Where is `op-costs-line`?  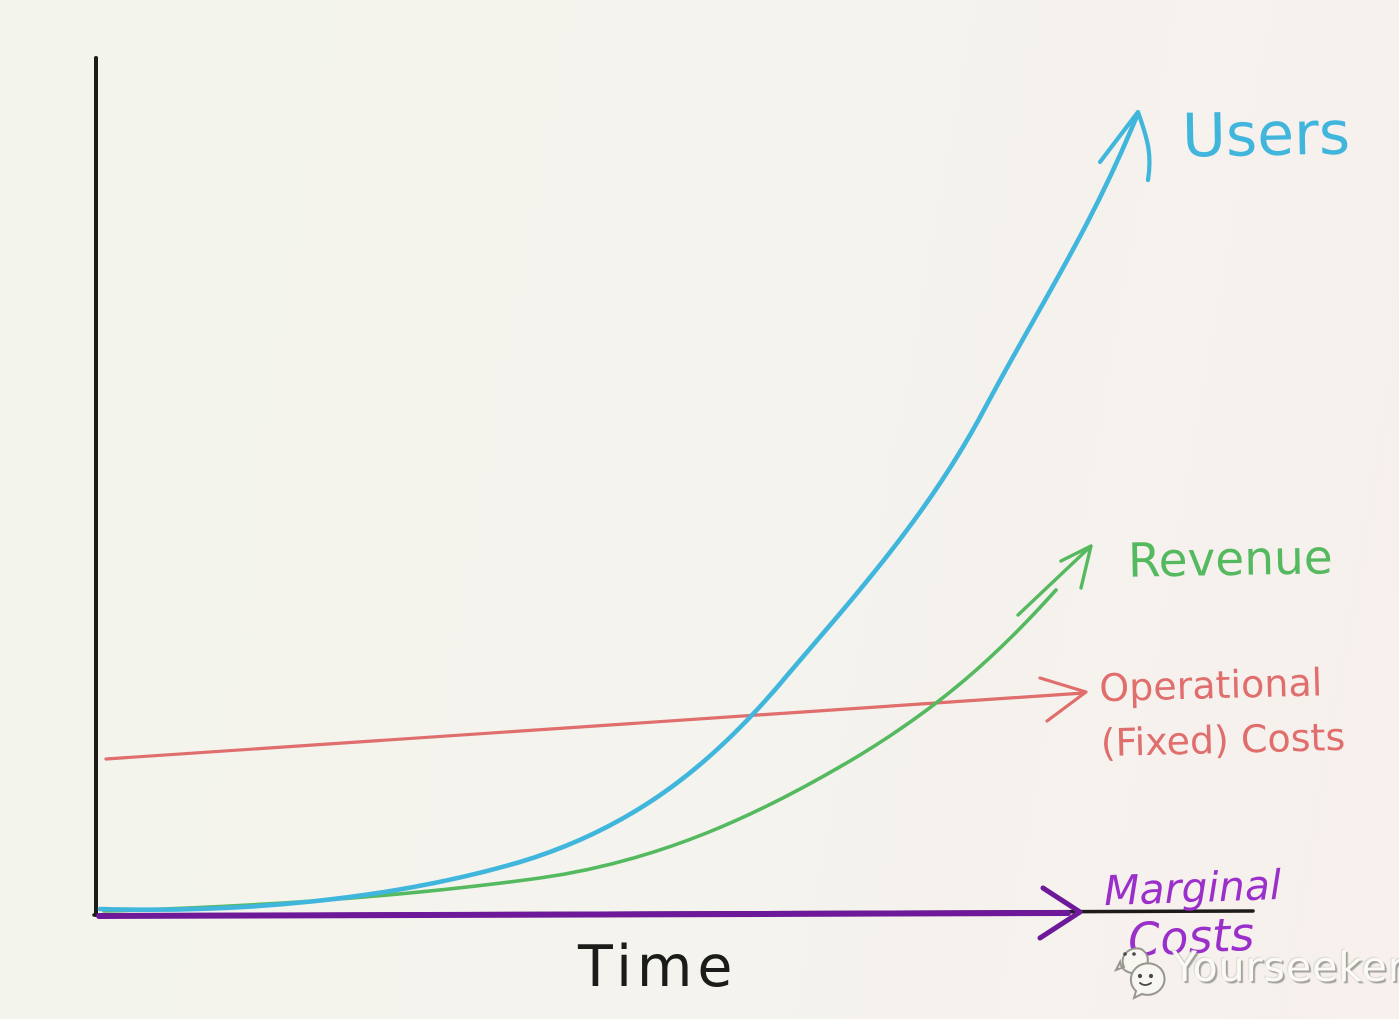 op-costs-line is located at coordinates (595, 726).